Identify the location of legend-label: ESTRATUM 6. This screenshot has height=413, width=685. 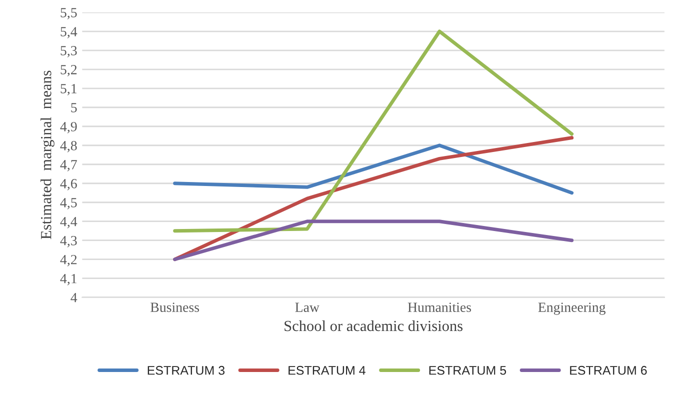
(608, 370).